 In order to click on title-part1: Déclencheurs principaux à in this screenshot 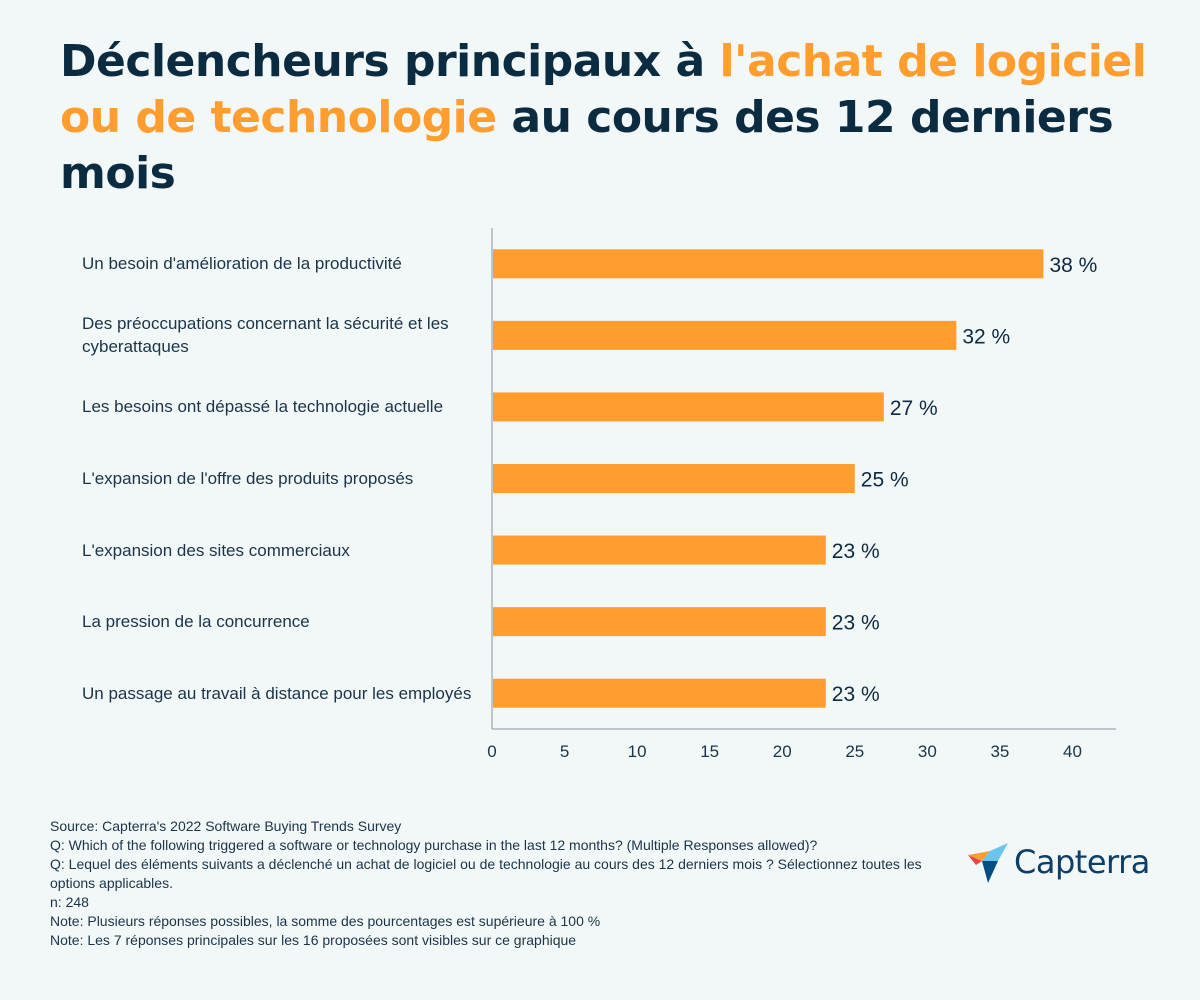, I will do `click(390, 61)`.